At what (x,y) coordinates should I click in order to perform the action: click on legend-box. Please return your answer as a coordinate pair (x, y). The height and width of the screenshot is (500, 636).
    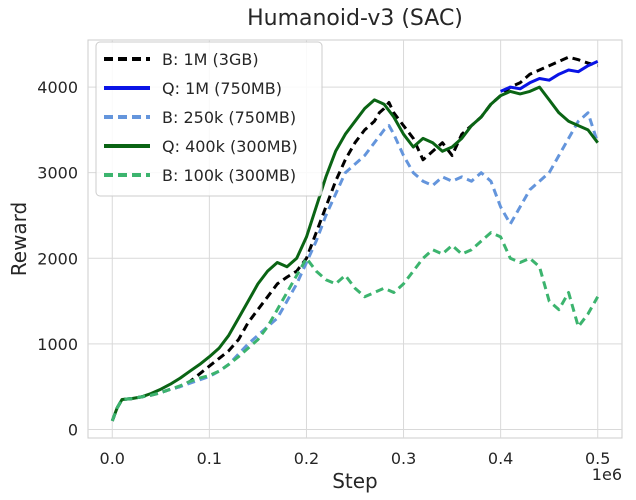
    Looking at the image, I should click on (209, 119).